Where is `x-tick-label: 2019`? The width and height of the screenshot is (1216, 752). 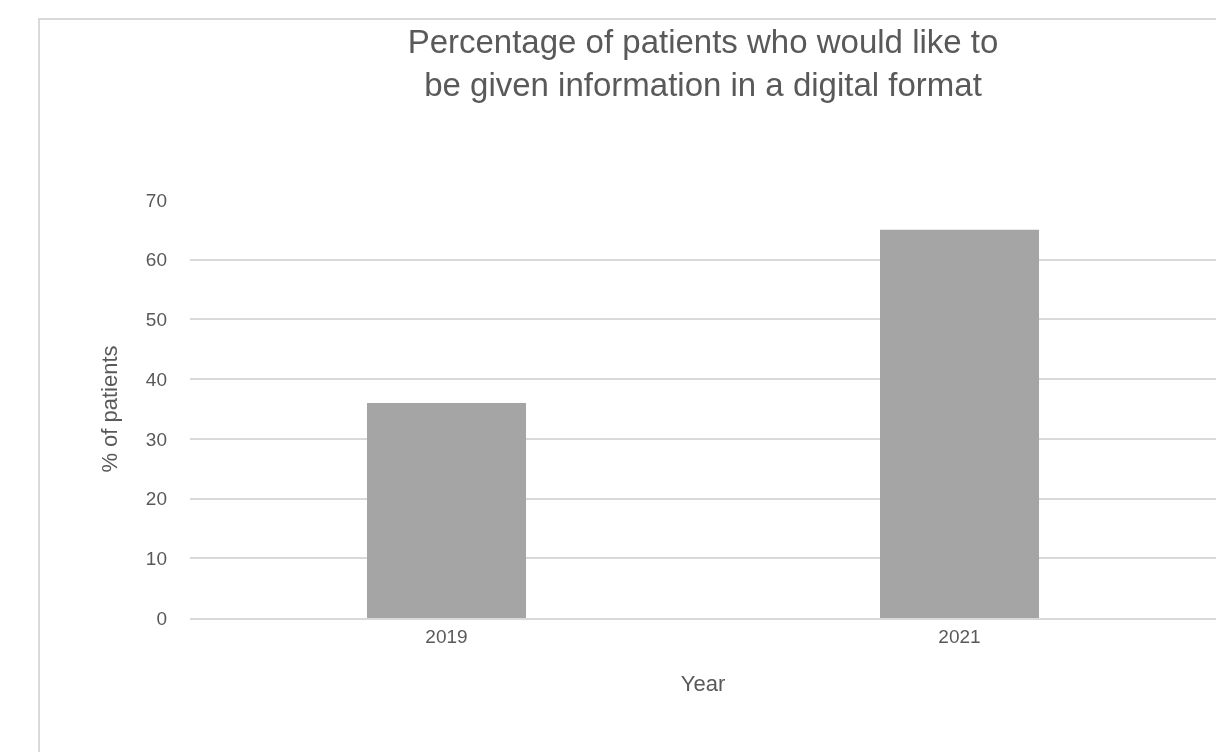
x-tick-label: 2019 is located at coordinates (446, 636).